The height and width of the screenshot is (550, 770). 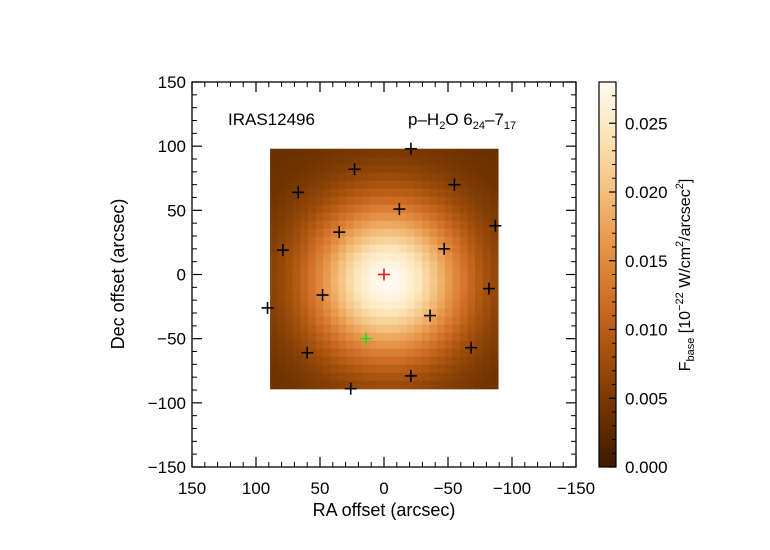 What do you see at coordinates (646, 398) in the screenshot?
I see `colorbar-tick-label: 0.005` at bounding box center [646, 398].